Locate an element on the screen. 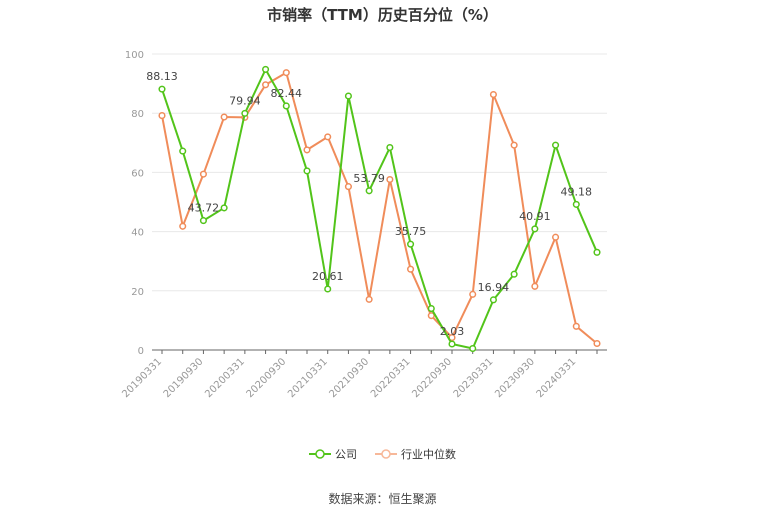 The image size is (765, 517). y-tick-label: 100 is located at coordinates (134, 55).